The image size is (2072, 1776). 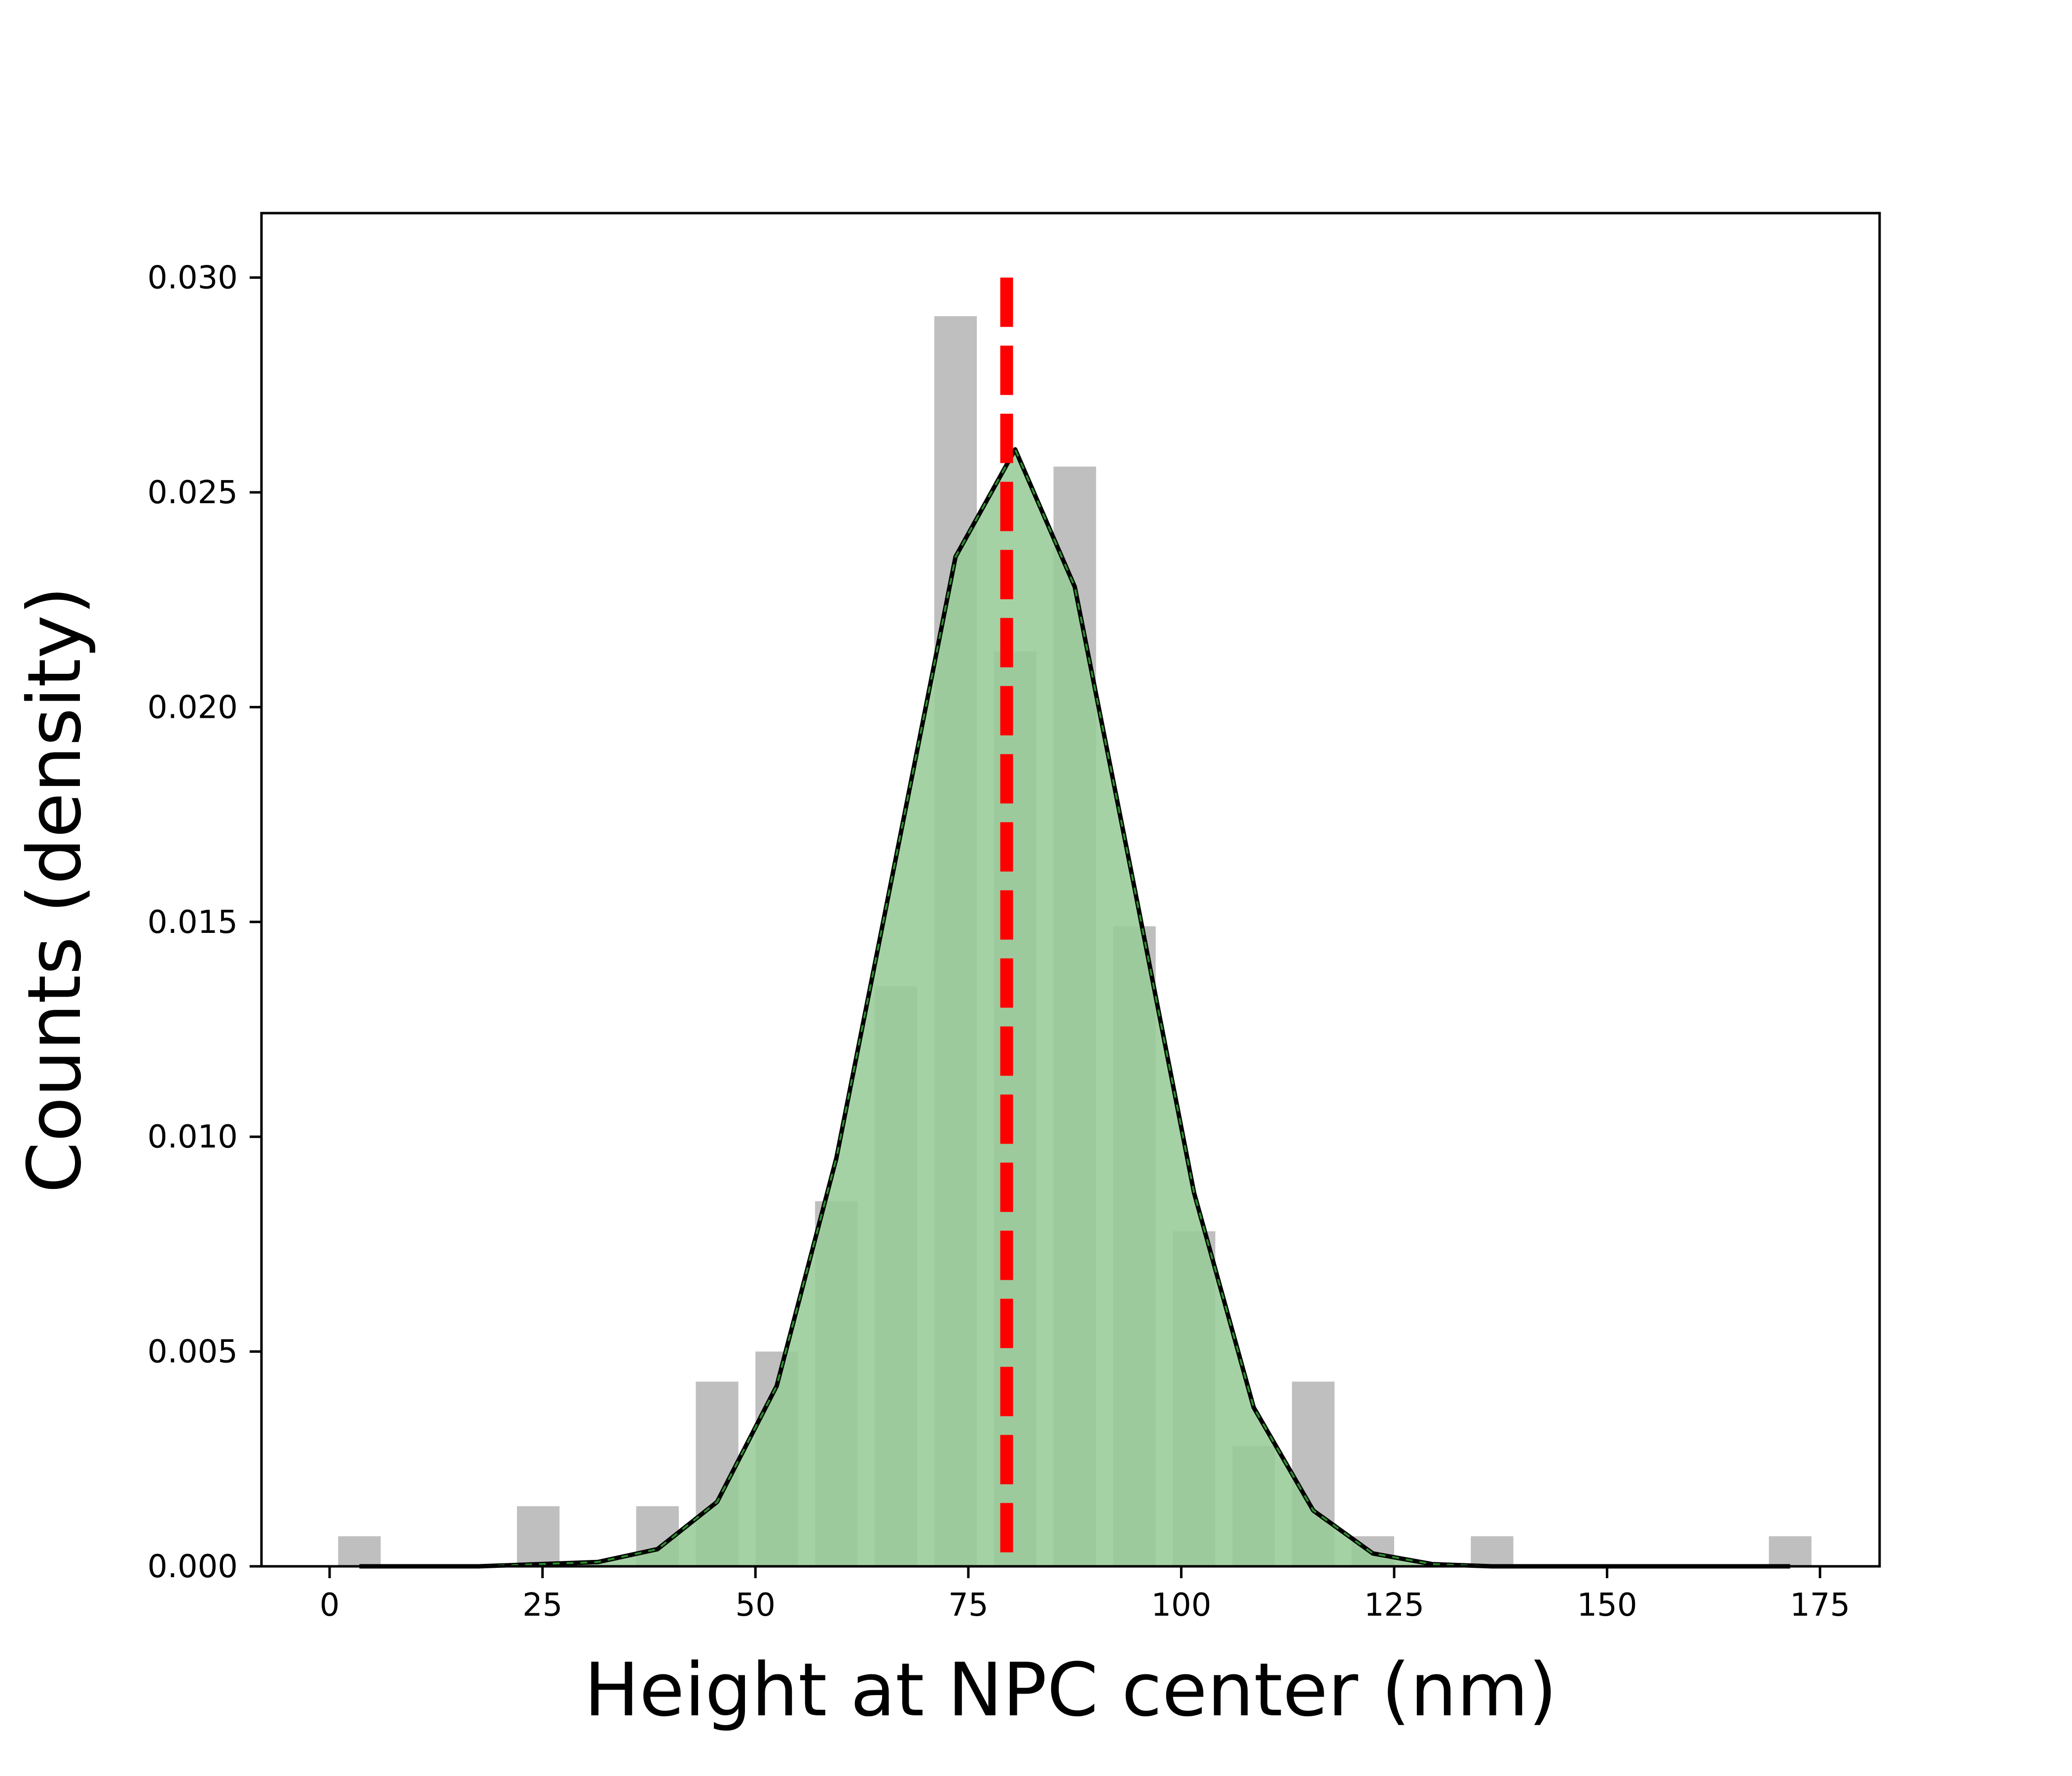 I want to click on x-tick-label: 175, so click(x=1820, y=1606).